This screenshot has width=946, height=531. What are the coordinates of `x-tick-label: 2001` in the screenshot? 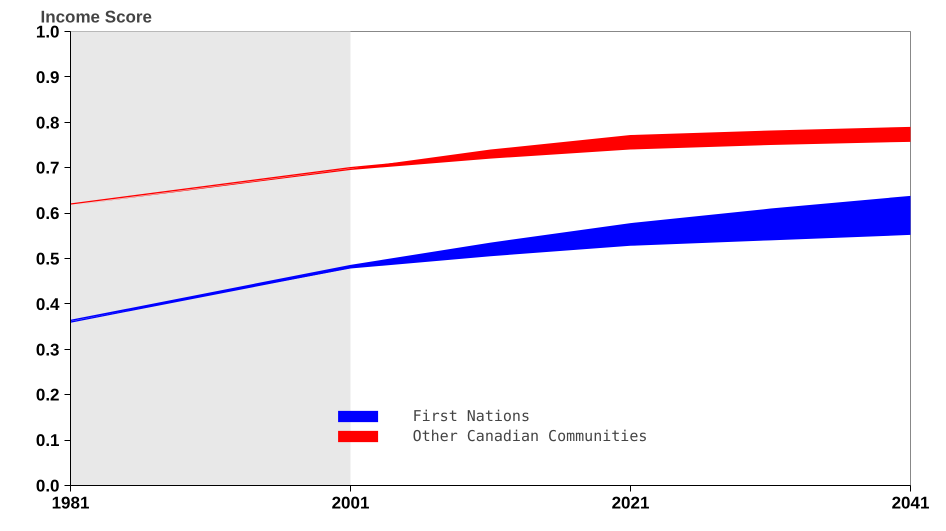 It's located at (351, 503).